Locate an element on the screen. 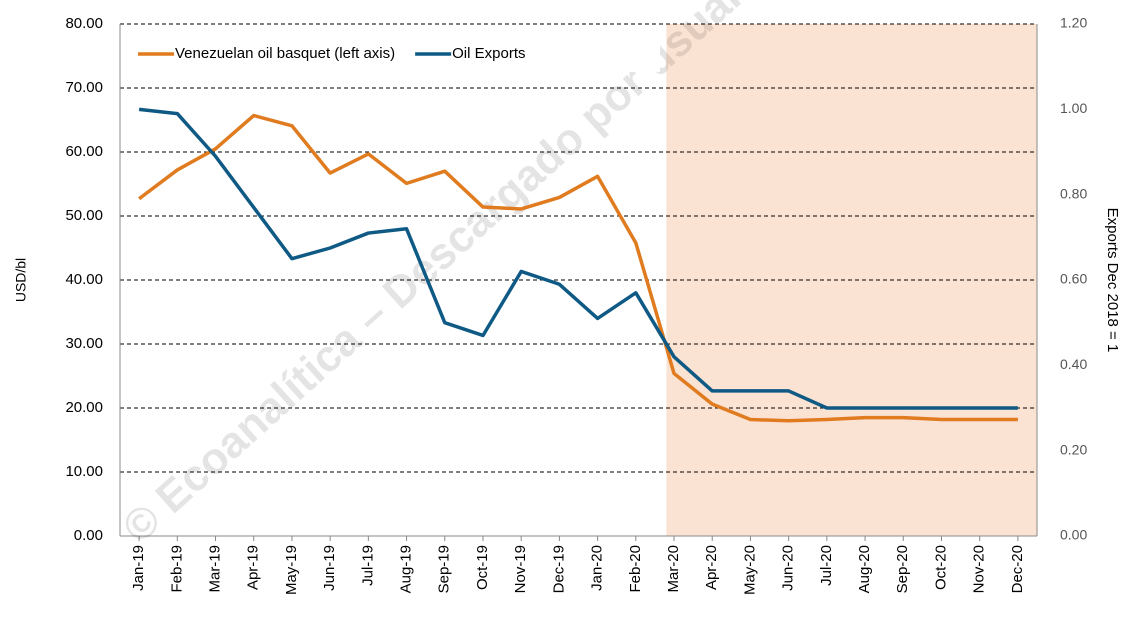  x-tick-label: Jan-20 is located at coordinates (597, 568).